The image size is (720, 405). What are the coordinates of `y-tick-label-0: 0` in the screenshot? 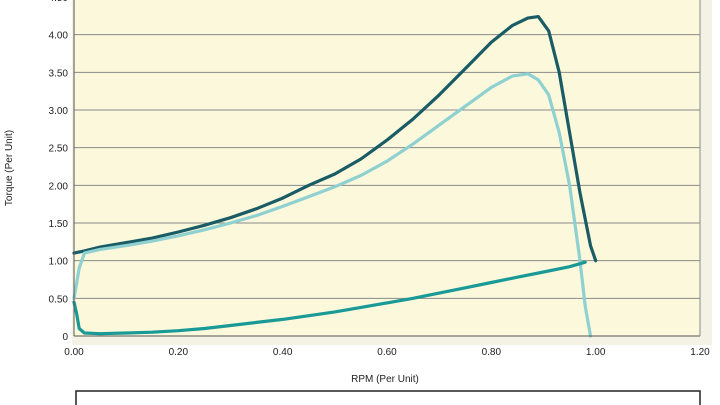 It's located at (65, 337).